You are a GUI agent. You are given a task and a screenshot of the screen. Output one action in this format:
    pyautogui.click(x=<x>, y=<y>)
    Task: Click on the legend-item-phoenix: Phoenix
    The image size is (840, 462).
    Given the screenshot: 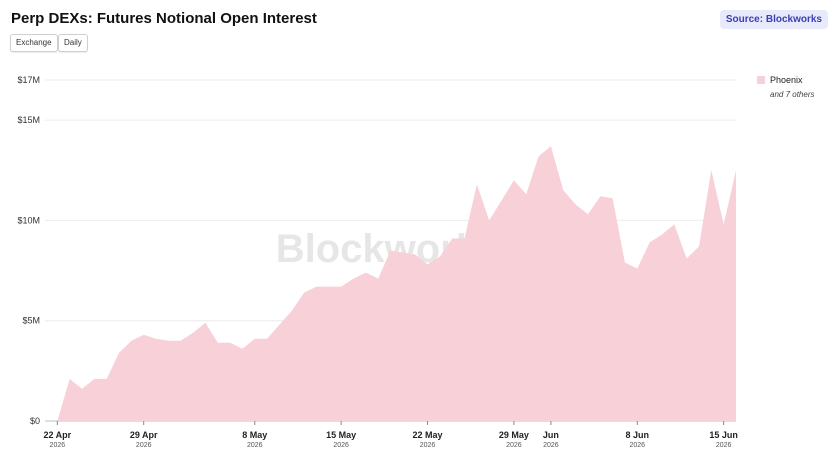 What is the action you would take?
    pyautogui.click(x=780, y=80)
    